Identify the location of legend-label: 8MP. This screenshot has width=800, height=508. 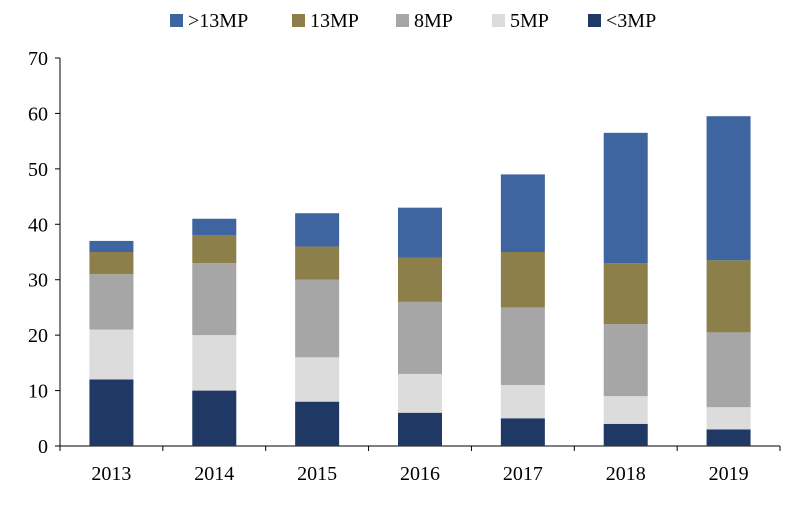
(433, 21).